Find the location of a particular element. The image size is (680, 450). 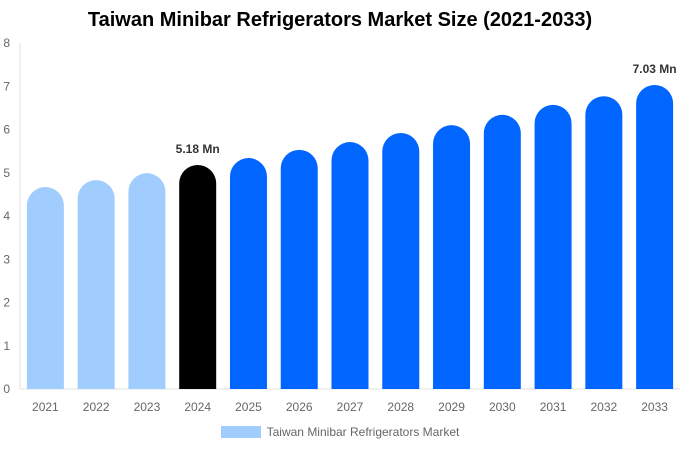

y-tick-label: 5 is located at coordinates (6, 173).